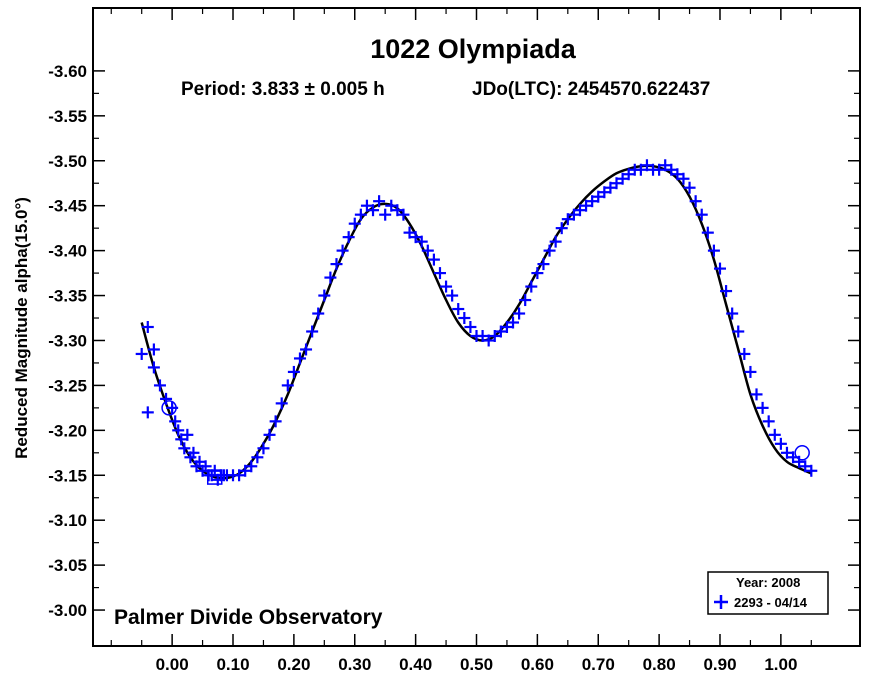 Image resolution: width=870 pixels, height=677 pixels. I want to click on y-tick-label: -3.25, so click(67, 385).